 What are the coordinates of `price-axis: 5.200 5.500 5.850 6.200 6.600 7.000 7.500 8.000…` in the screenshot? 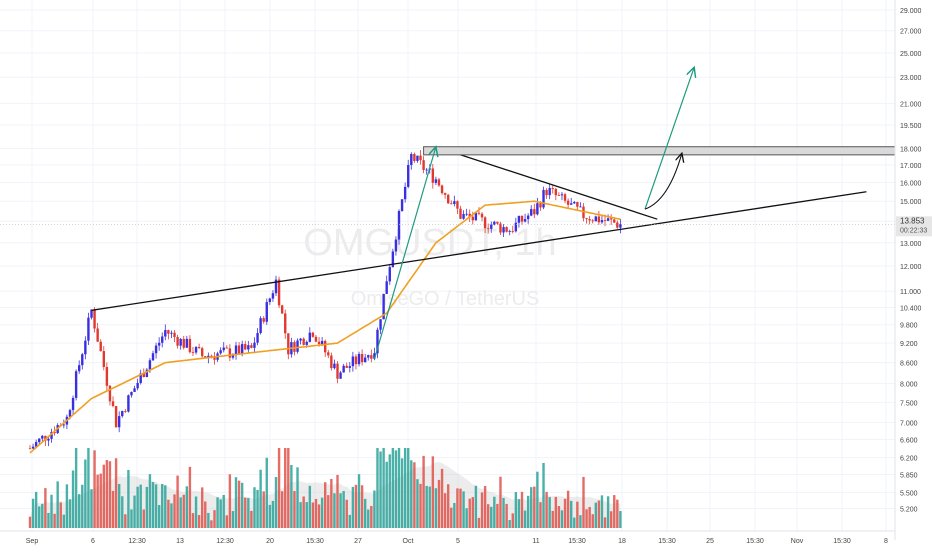 It's located at (908, 270).